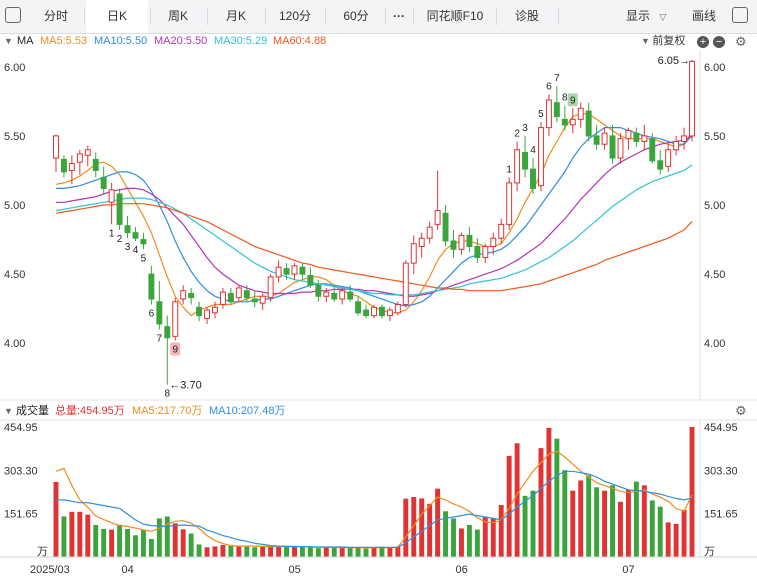 This screenshot has height=580, width=757. What do you see at coordinates (8, 41) in the screenshot?
I see `collapse-main-icon: ▼` at bounding box center [8, 41].